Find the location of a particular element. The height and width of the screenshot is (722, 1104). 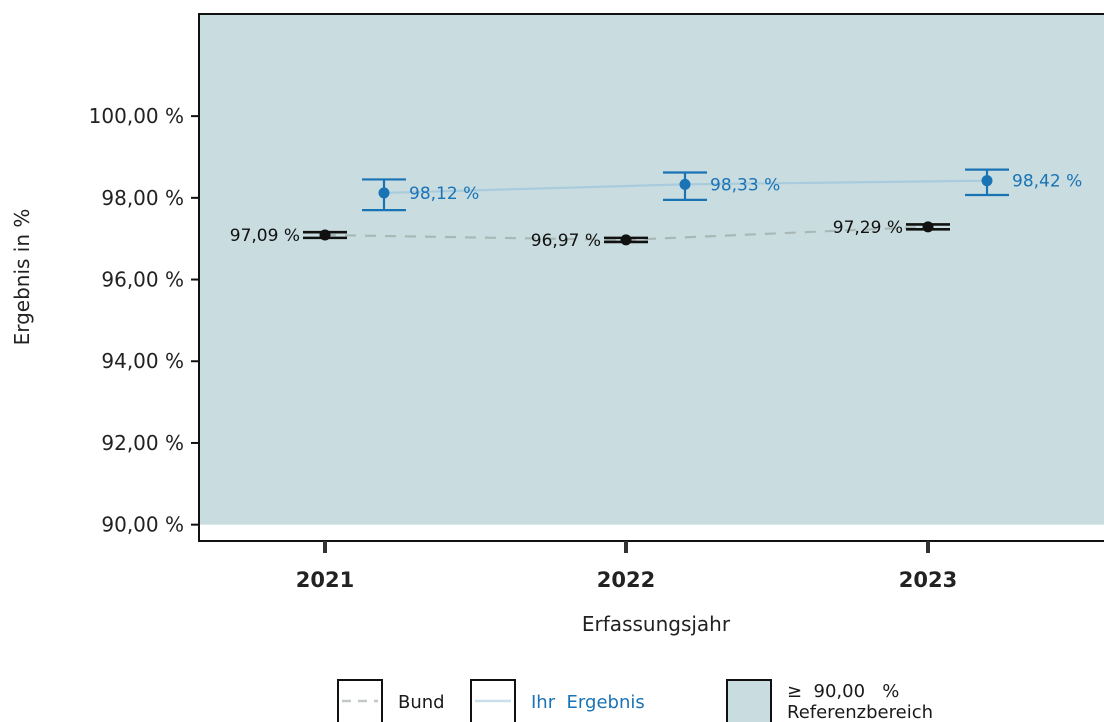

data-label-ihr-ergebnis: 98,33 % is located at coordinates (745, 185).